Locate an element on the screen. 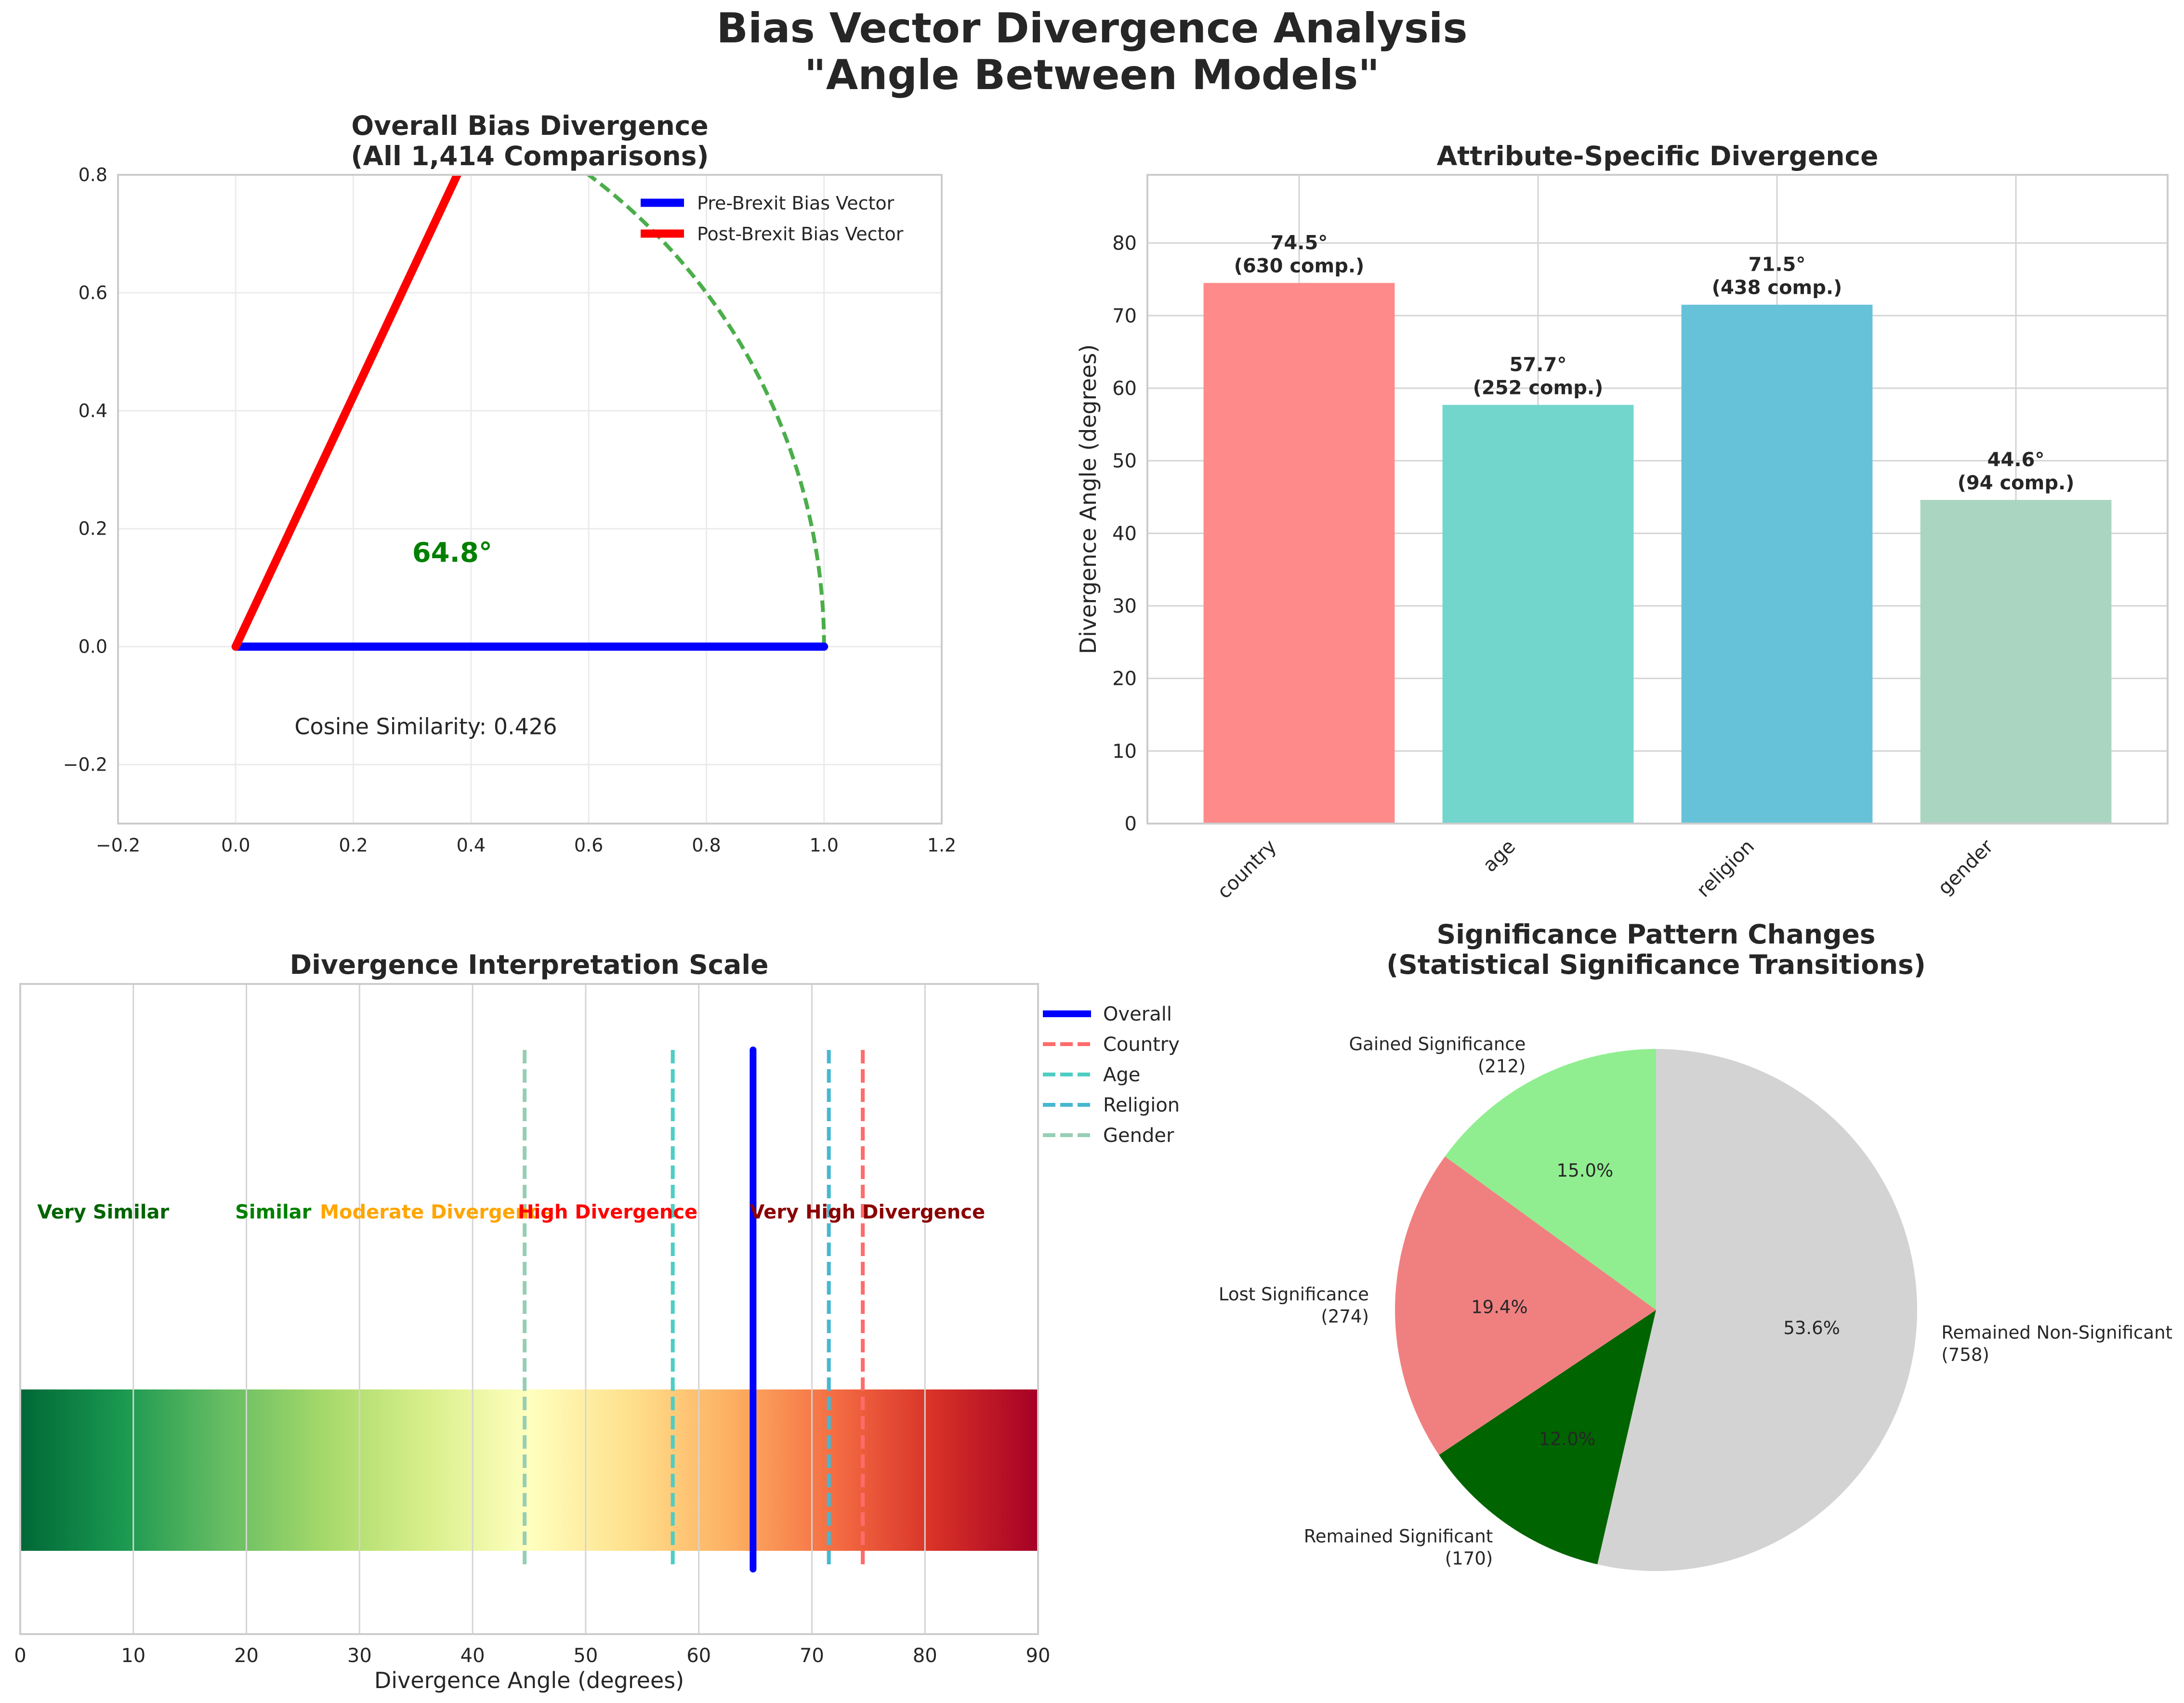 Image resolution: width=2184 pixels, height=1703 pixels. panel-title: Overall Bias Divergence is located at coordinates (529, 126).